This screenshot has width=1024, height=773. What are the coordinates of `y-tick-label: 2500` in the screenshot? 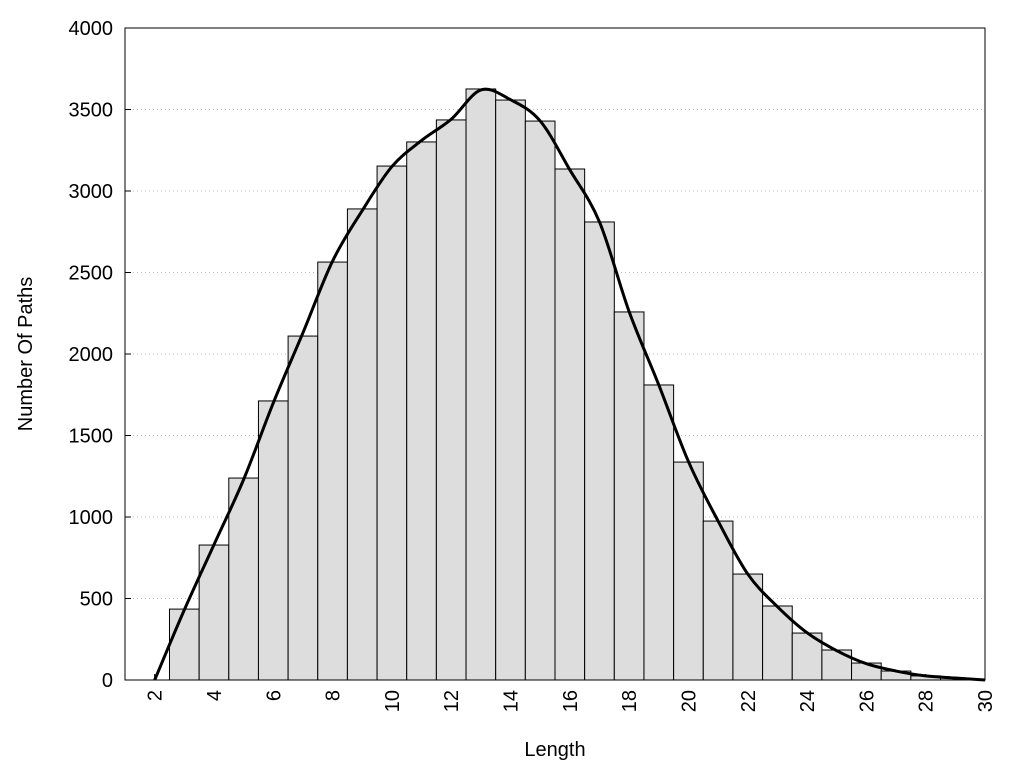 It's located at (91, 274).